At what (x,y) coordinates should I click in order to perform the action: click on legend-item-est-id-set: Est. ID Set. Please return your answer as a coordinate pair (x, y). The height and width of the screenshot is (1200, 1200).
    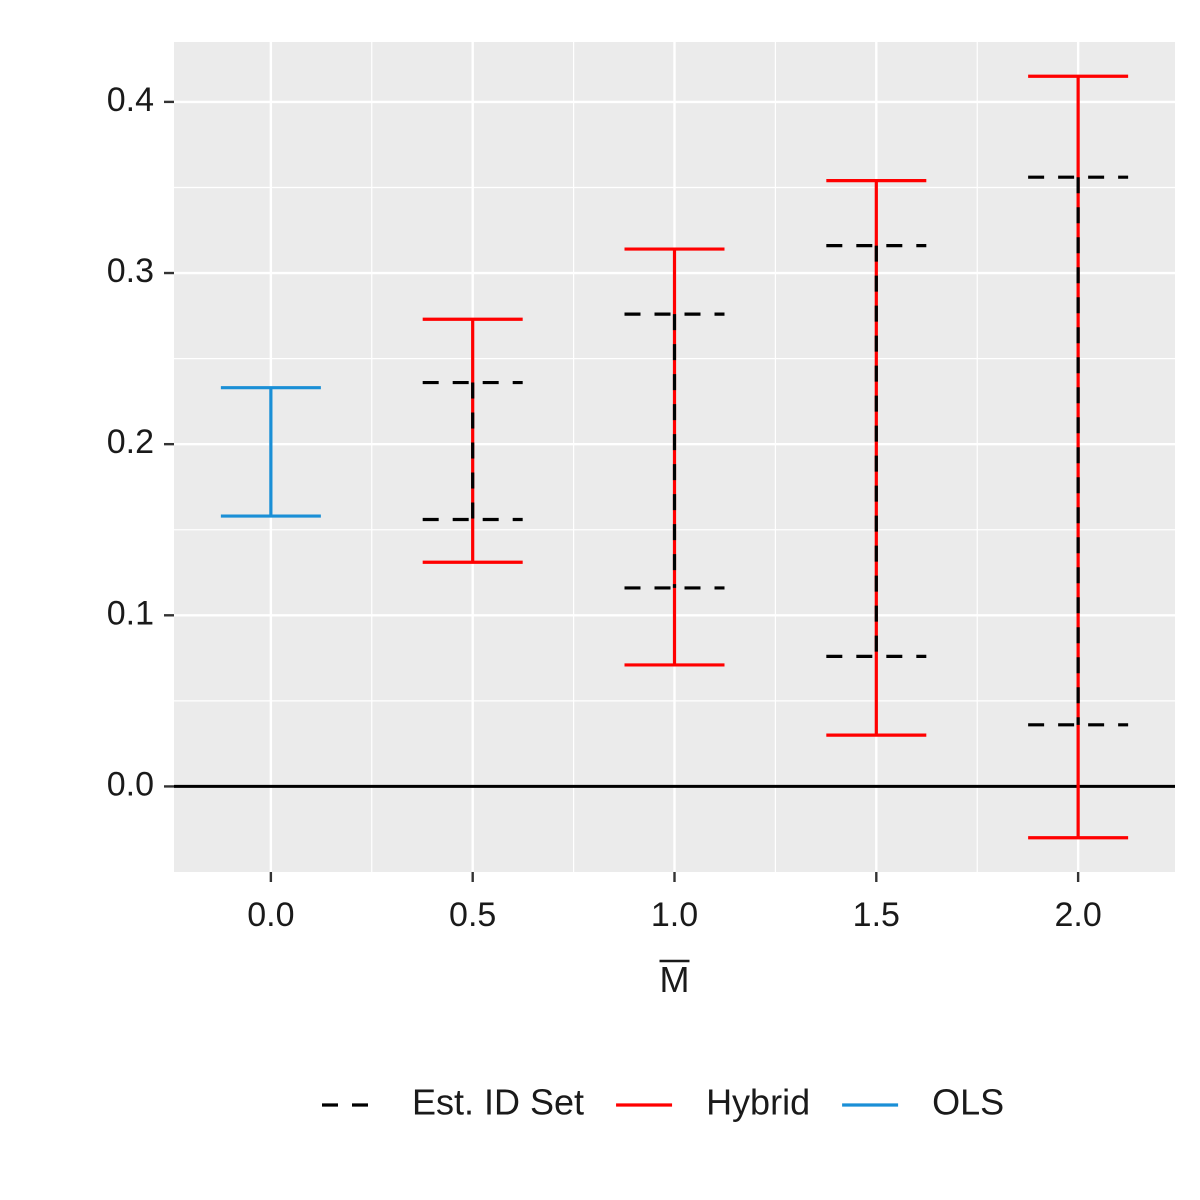
    Looking at the image, I should click on (453, 1102).